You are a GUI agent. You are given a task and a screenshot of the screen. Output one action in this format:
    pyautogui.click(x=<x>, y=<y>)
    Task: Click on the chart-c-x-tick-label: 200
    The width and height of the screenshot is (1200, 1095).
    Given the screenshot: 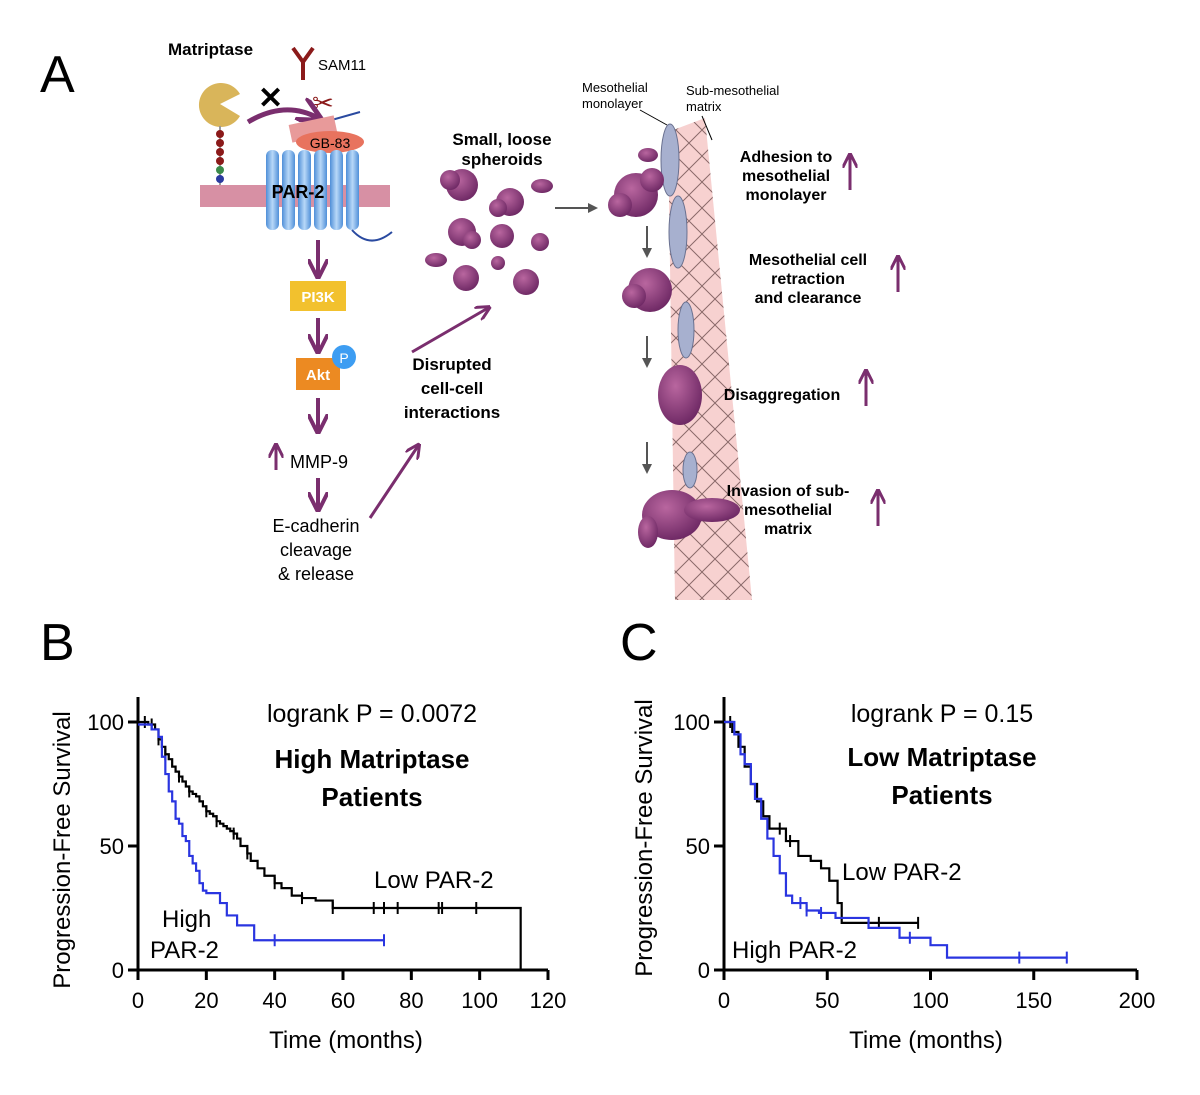 What is the action you would take?
    pyautogui.click(x=1137, y=1000)
    